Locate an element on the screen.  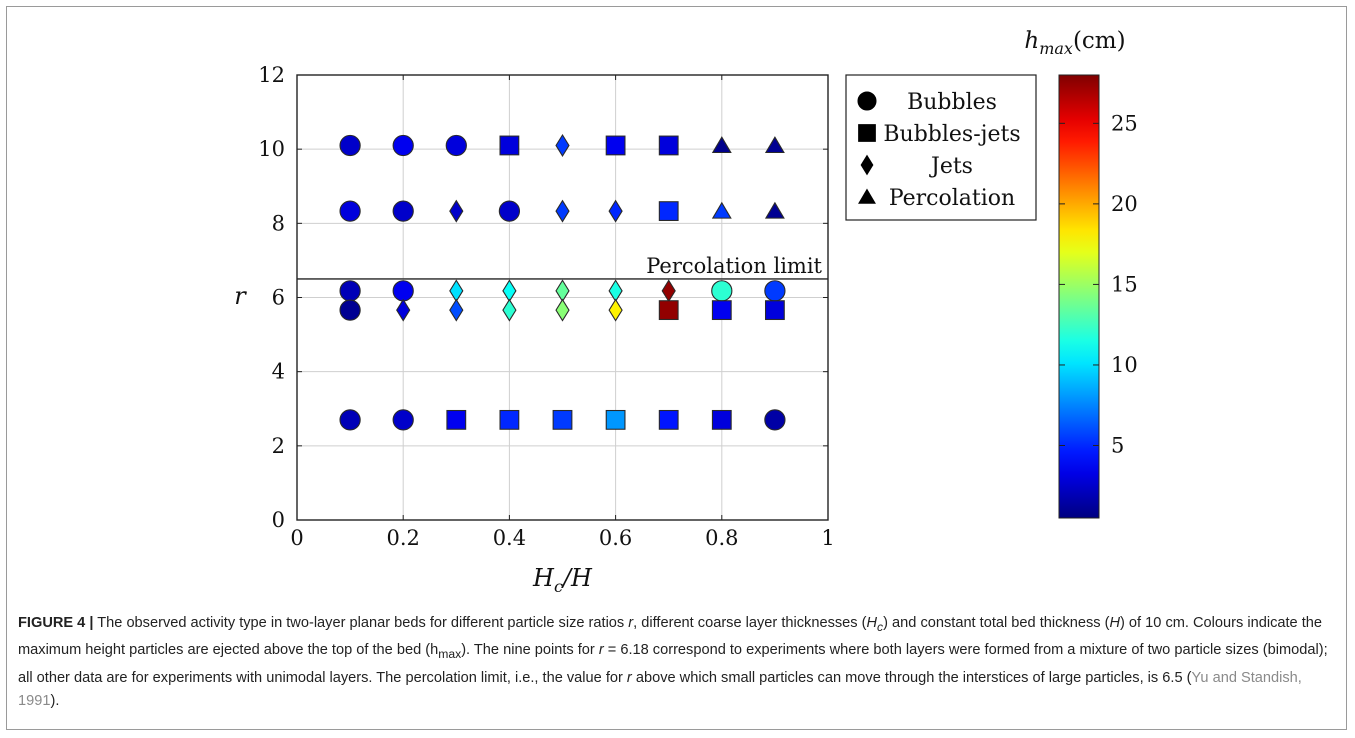
caption-subscript: c is located at coordinates (880, 626).